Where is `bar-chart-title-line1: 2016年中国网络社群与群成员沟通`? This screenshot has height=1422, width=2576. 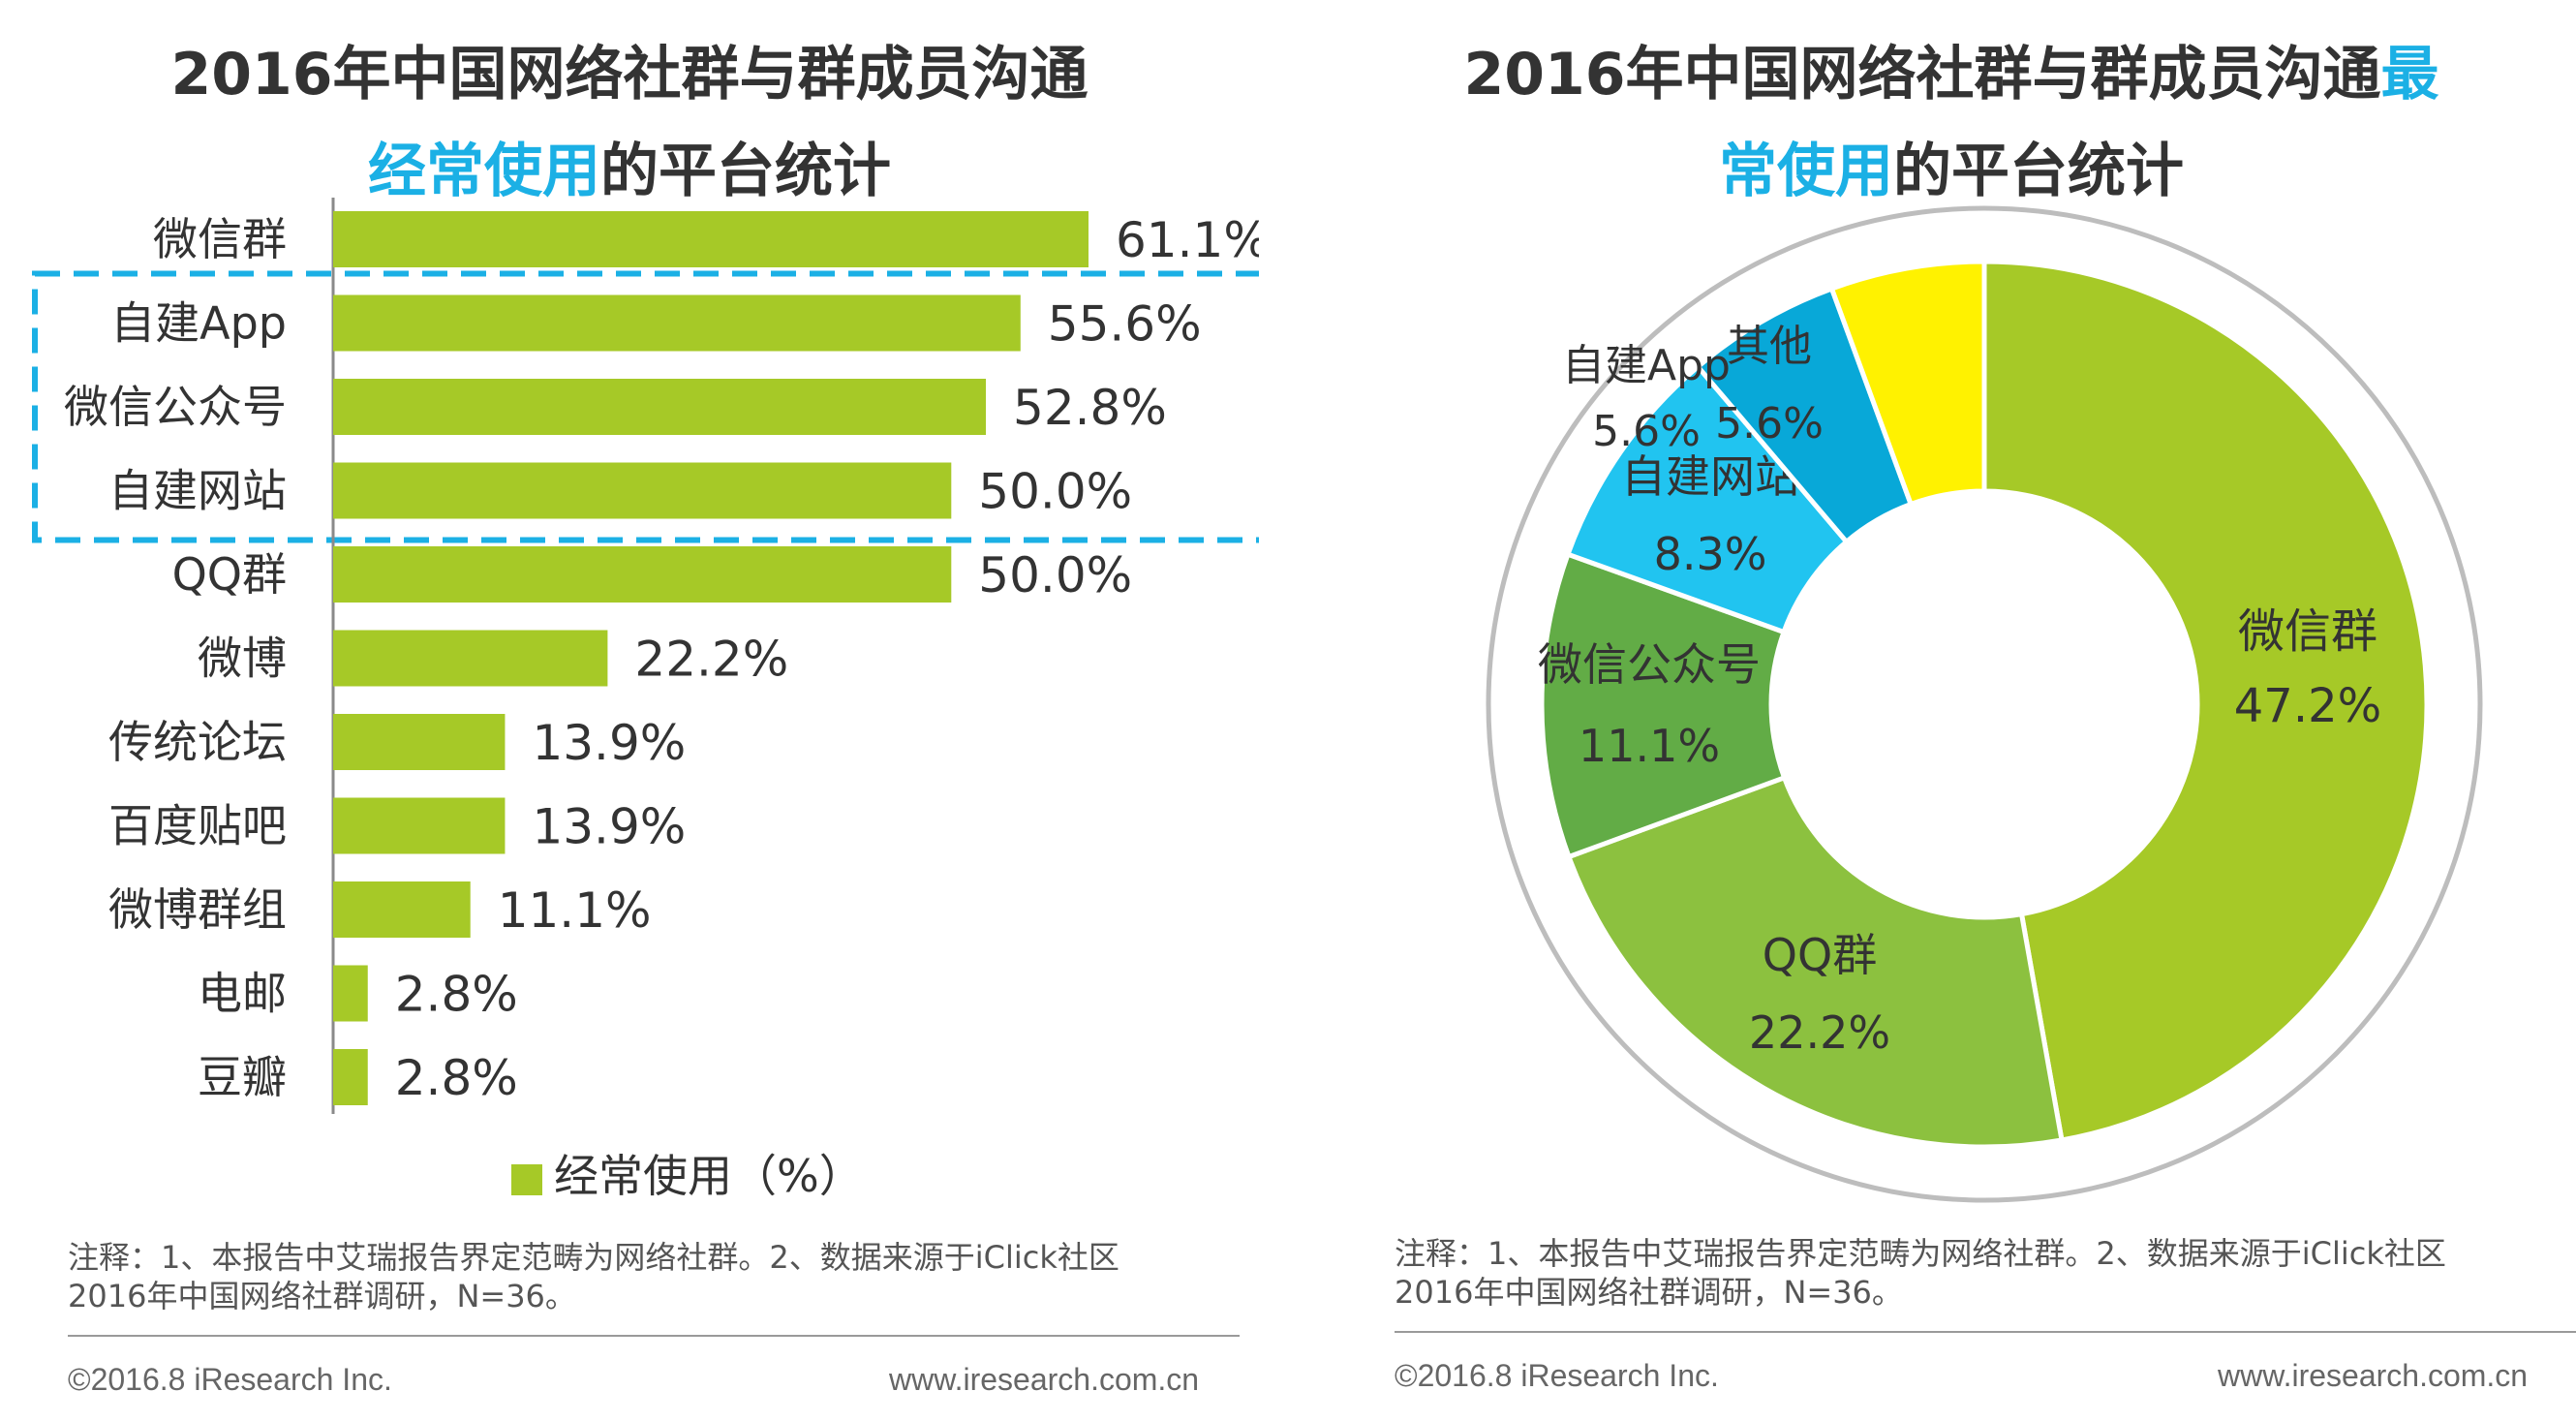
bar-chart-title-line1: 2016年中国网络社群与群成员沟通 is located at coordinates (629, 74).